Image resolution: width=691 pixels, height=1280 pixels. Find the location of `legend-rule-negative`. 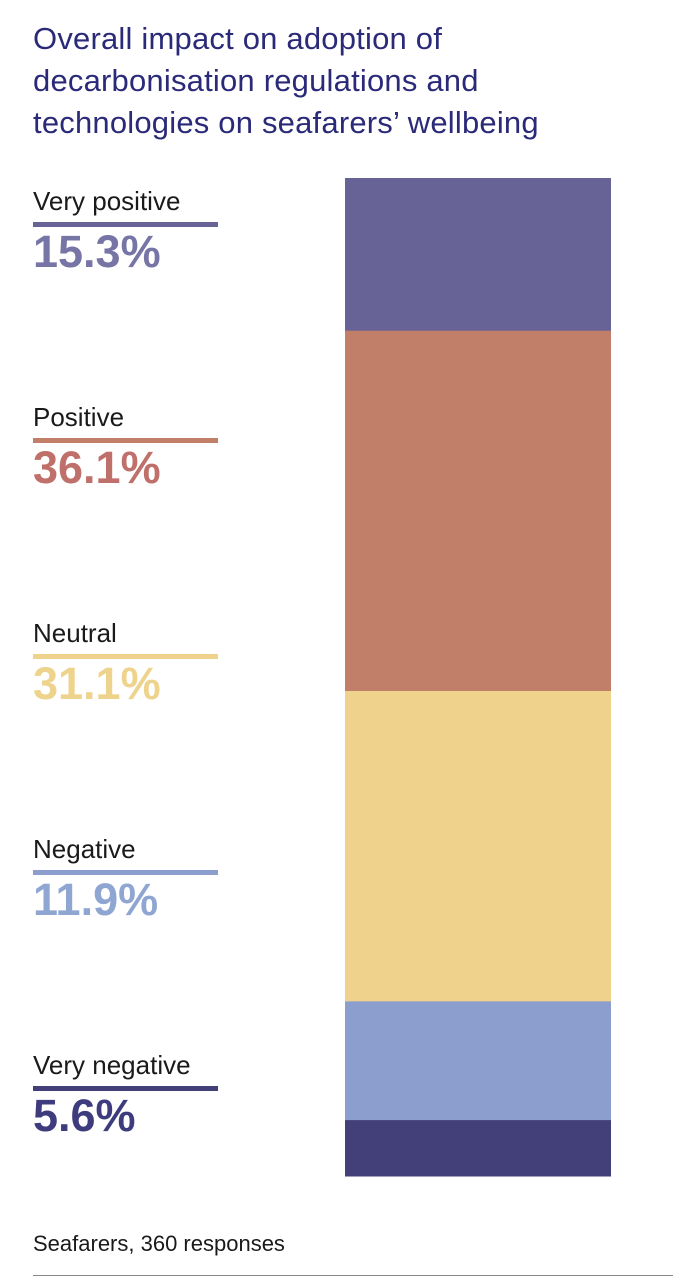

legend-rule-negative is located at coordinates (125, 872).